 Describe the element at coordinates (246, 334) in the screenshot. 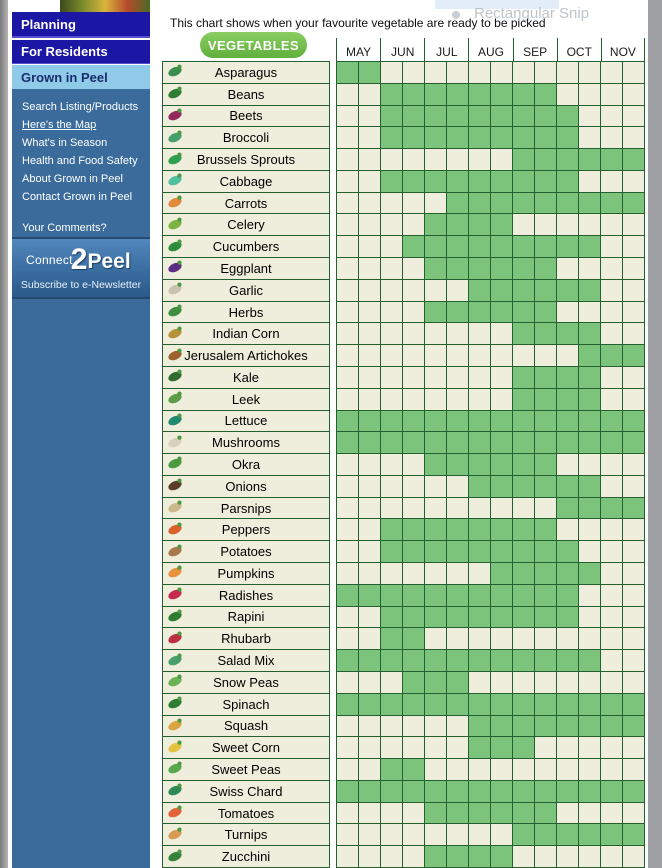

I see `vegetable-row-label: Indian Corn` at that location.